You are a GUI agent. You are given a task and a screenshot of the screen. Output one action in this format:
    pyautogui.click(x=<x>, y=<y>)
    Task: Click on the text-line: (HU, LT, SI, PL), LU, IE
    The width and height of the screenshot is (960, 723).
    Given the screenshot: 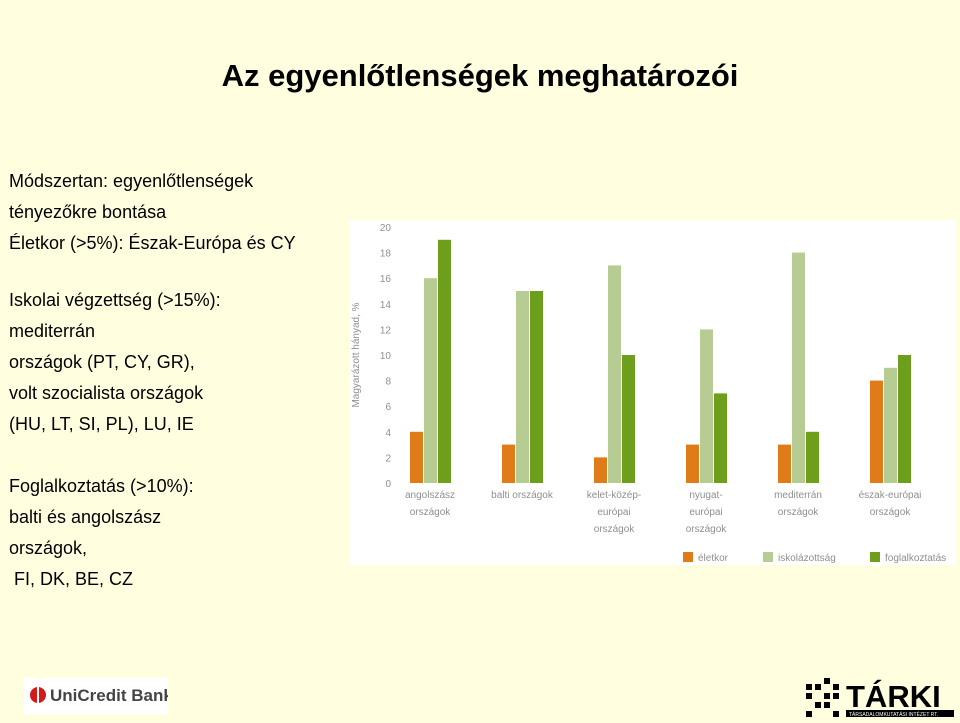 What is the action you would take?
    pyautogui.click(x=101, y=424)
    